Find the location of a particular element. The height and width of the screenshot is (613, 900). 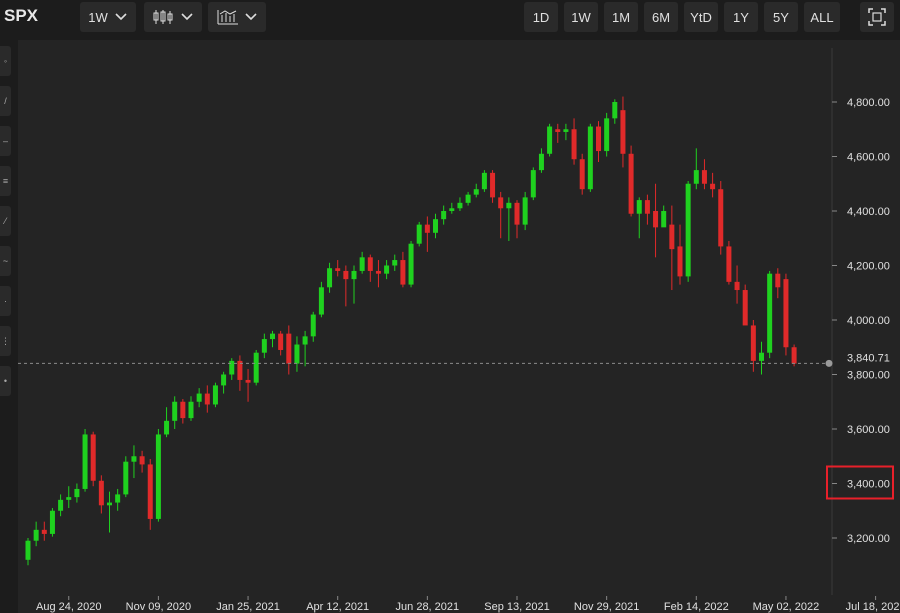

indicators-dropdown is located at coordinates (237, 17).